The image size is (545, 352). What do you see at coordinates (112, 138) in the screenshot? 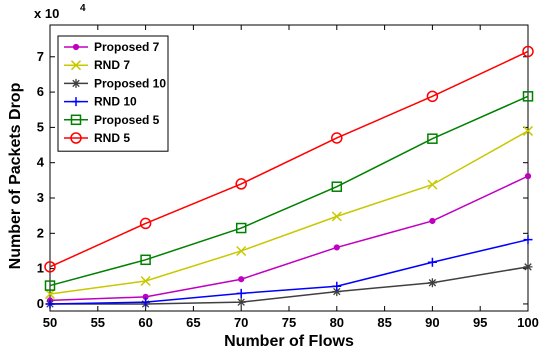
I see `legend-label: RND 5` at bounding box center [112, 138].